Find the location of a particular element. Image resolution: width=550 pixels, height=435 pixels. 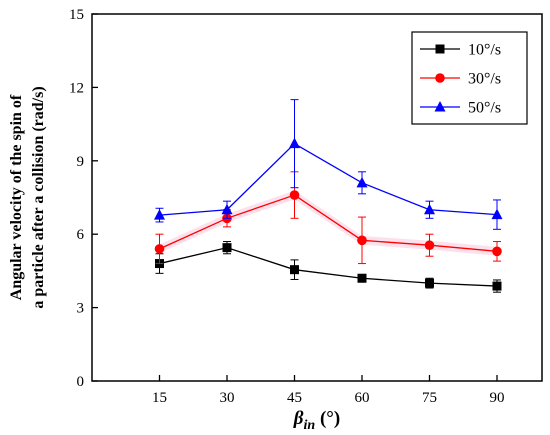

x-tick-label-30: 30 is located at coordinates (227, 398).